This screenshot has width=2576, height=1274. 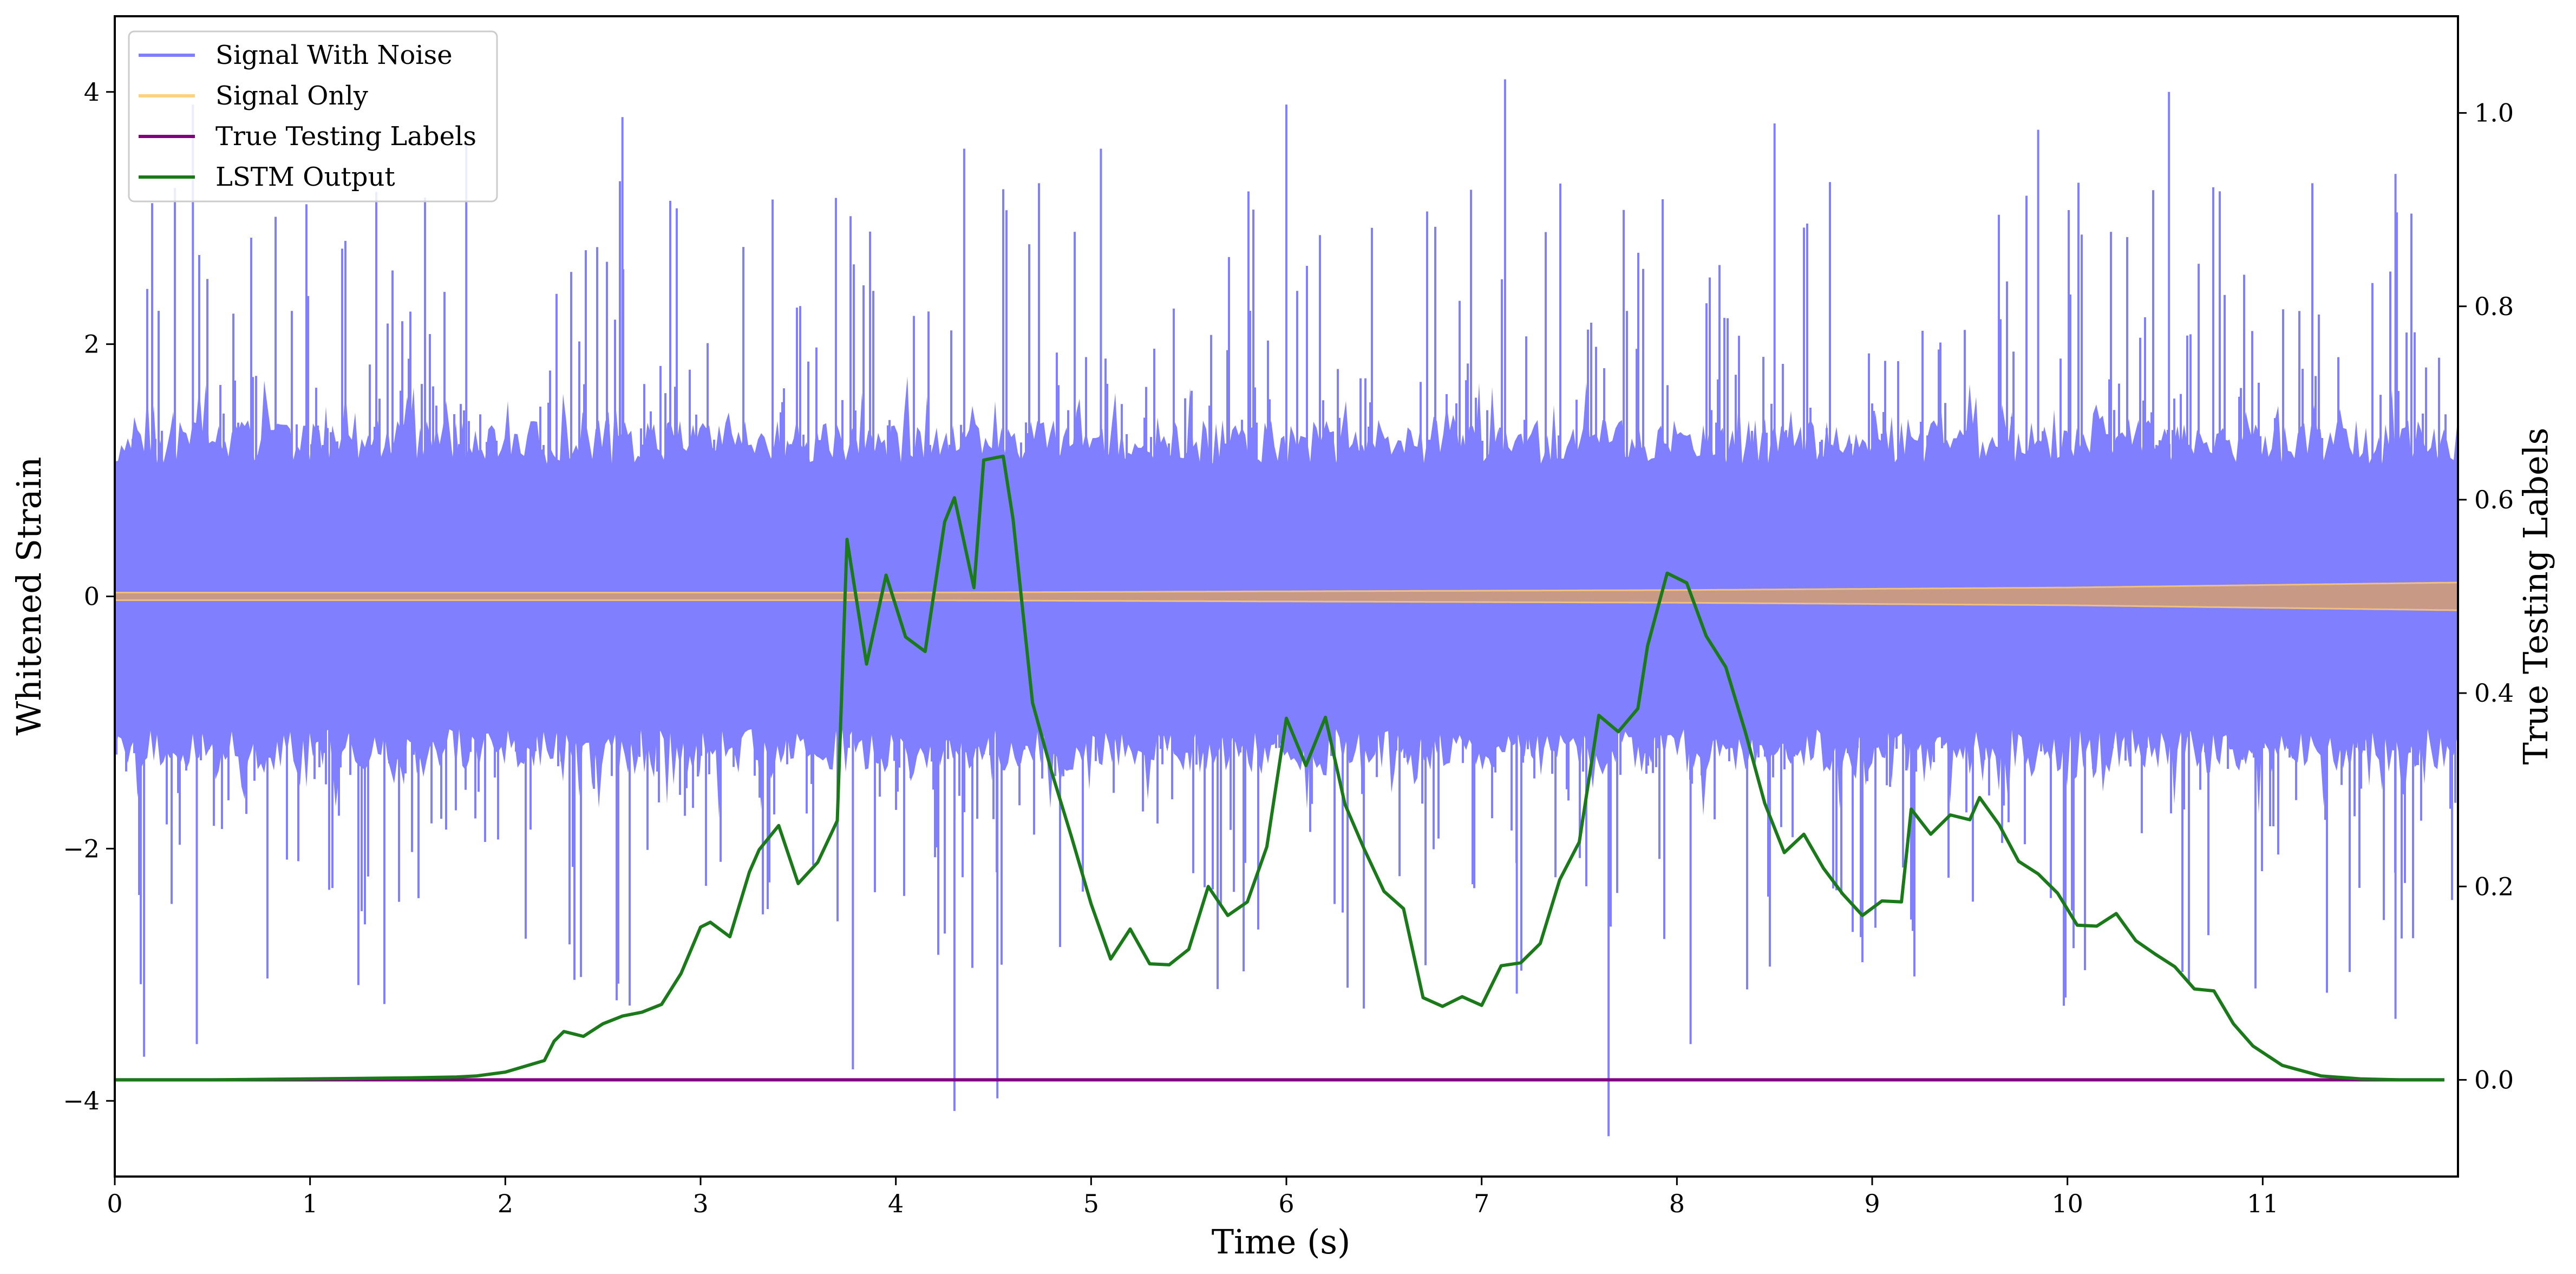 What do you see at coordinates (1286, 1203) in the screenshot?
I see `x-tick-label: 6` at bounding box center [1286, 1203].